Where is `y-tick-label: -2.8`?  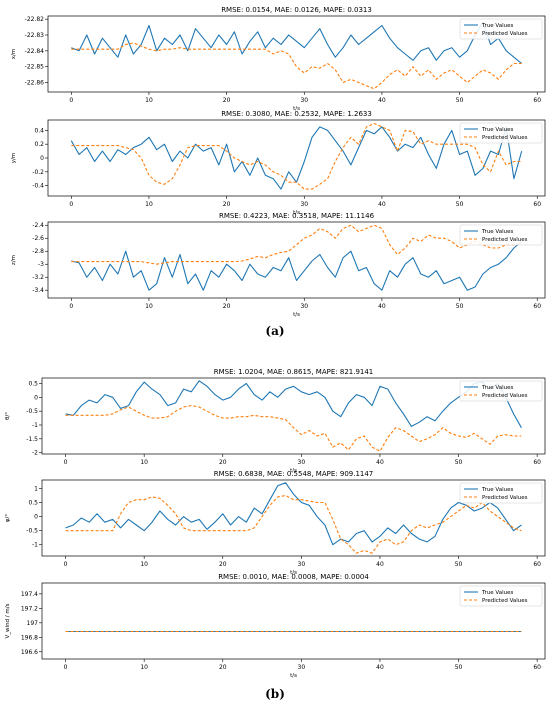
y-tick-label: -2.8 is located at coordinates (38, 251).